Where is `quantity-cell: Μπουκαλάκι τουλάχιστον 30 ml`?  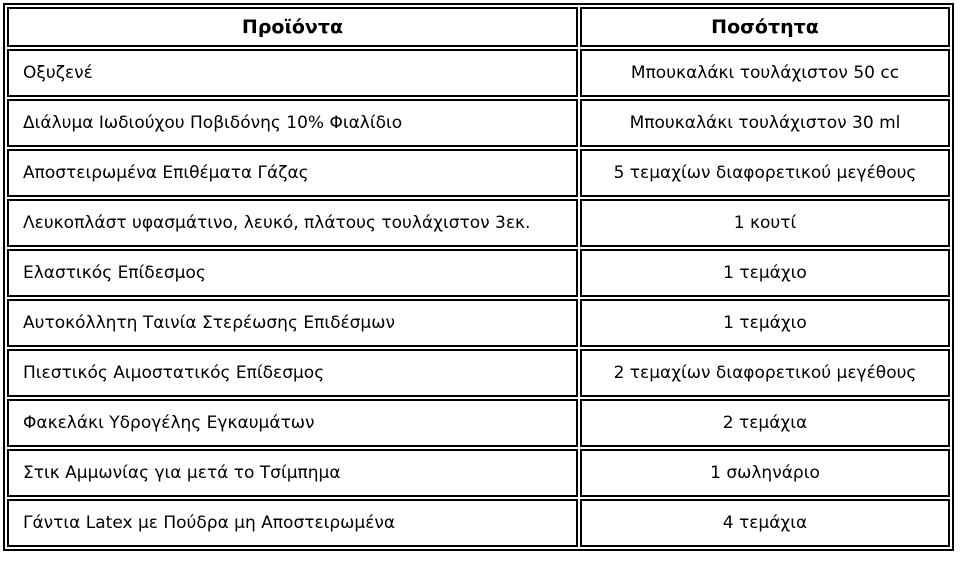 quantity-cell: Μπουκαλάκι τουλάχιστον 30 ml is located at coordinates (765, 123).